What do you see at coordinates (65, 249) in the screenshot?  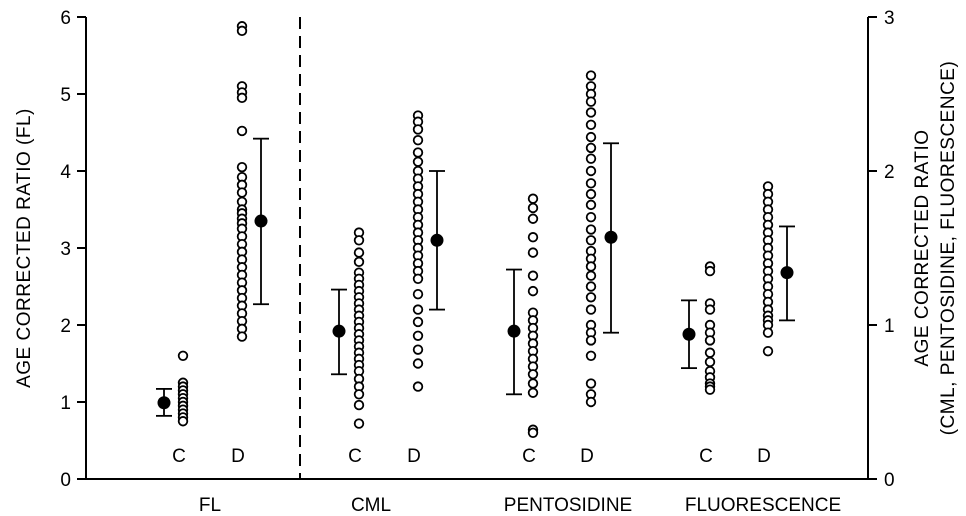 I see `left-axis-tick-label: 3` at bounding box center [65, 249].